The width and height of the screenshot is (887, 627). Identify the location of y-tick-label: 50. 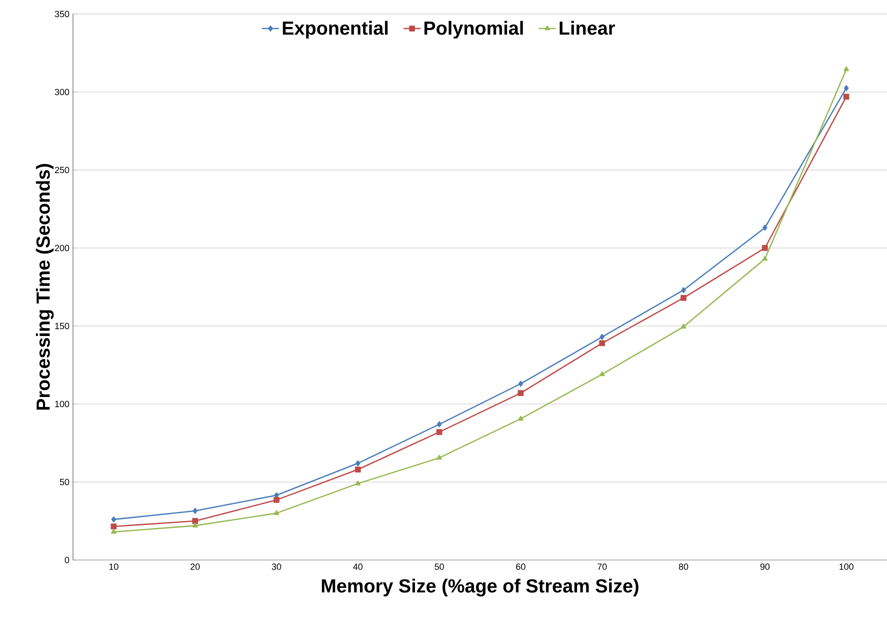
(65, 482).